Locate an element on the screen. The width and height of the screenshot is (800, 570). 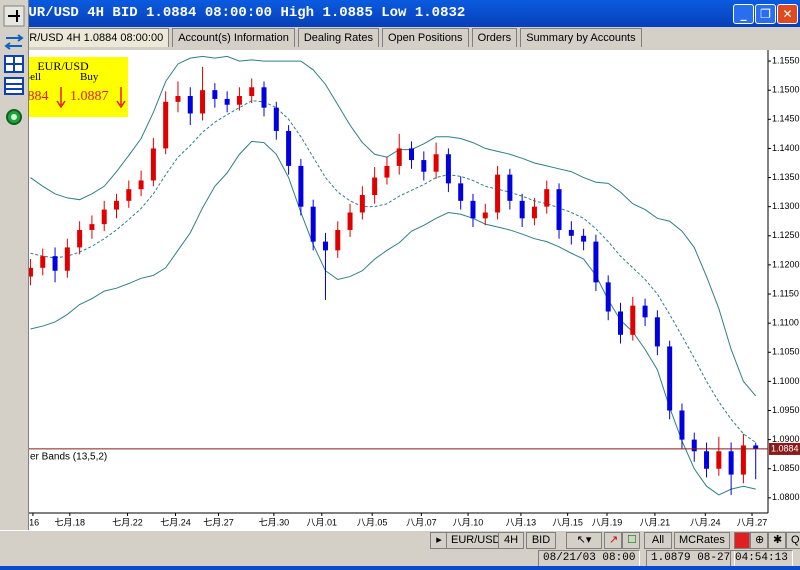
maximize-button: ❐ is located at coordinates (765, 14).